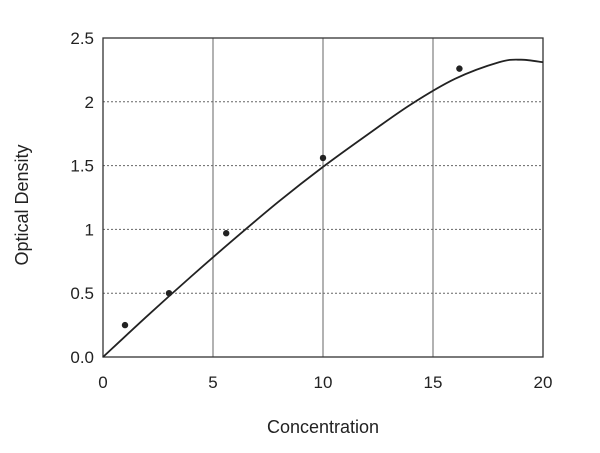 This screenshot has height=453, width=600. What do you see at coordinates (82, 166) in the screenshot?
I see `y-tick-label: 1.5` at bounding box center [82, 166].